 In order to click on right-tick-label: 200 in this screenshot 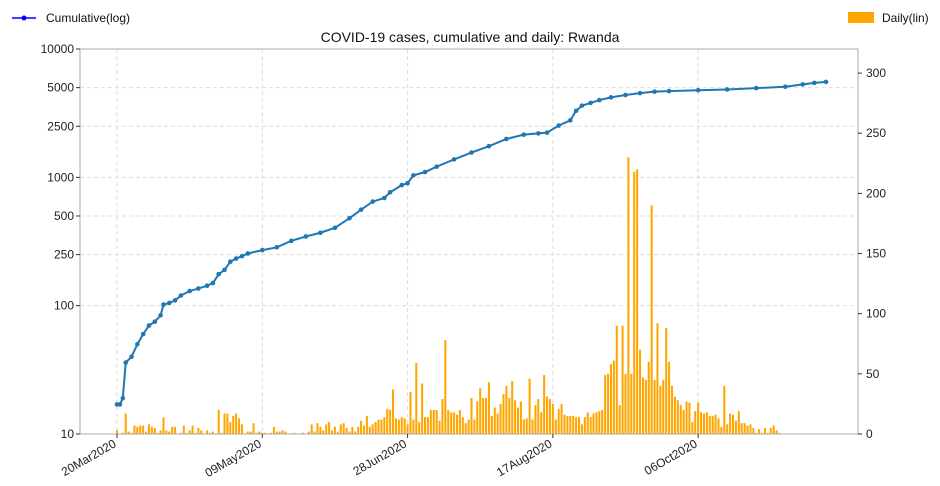, I will do `click(876, 193)`.